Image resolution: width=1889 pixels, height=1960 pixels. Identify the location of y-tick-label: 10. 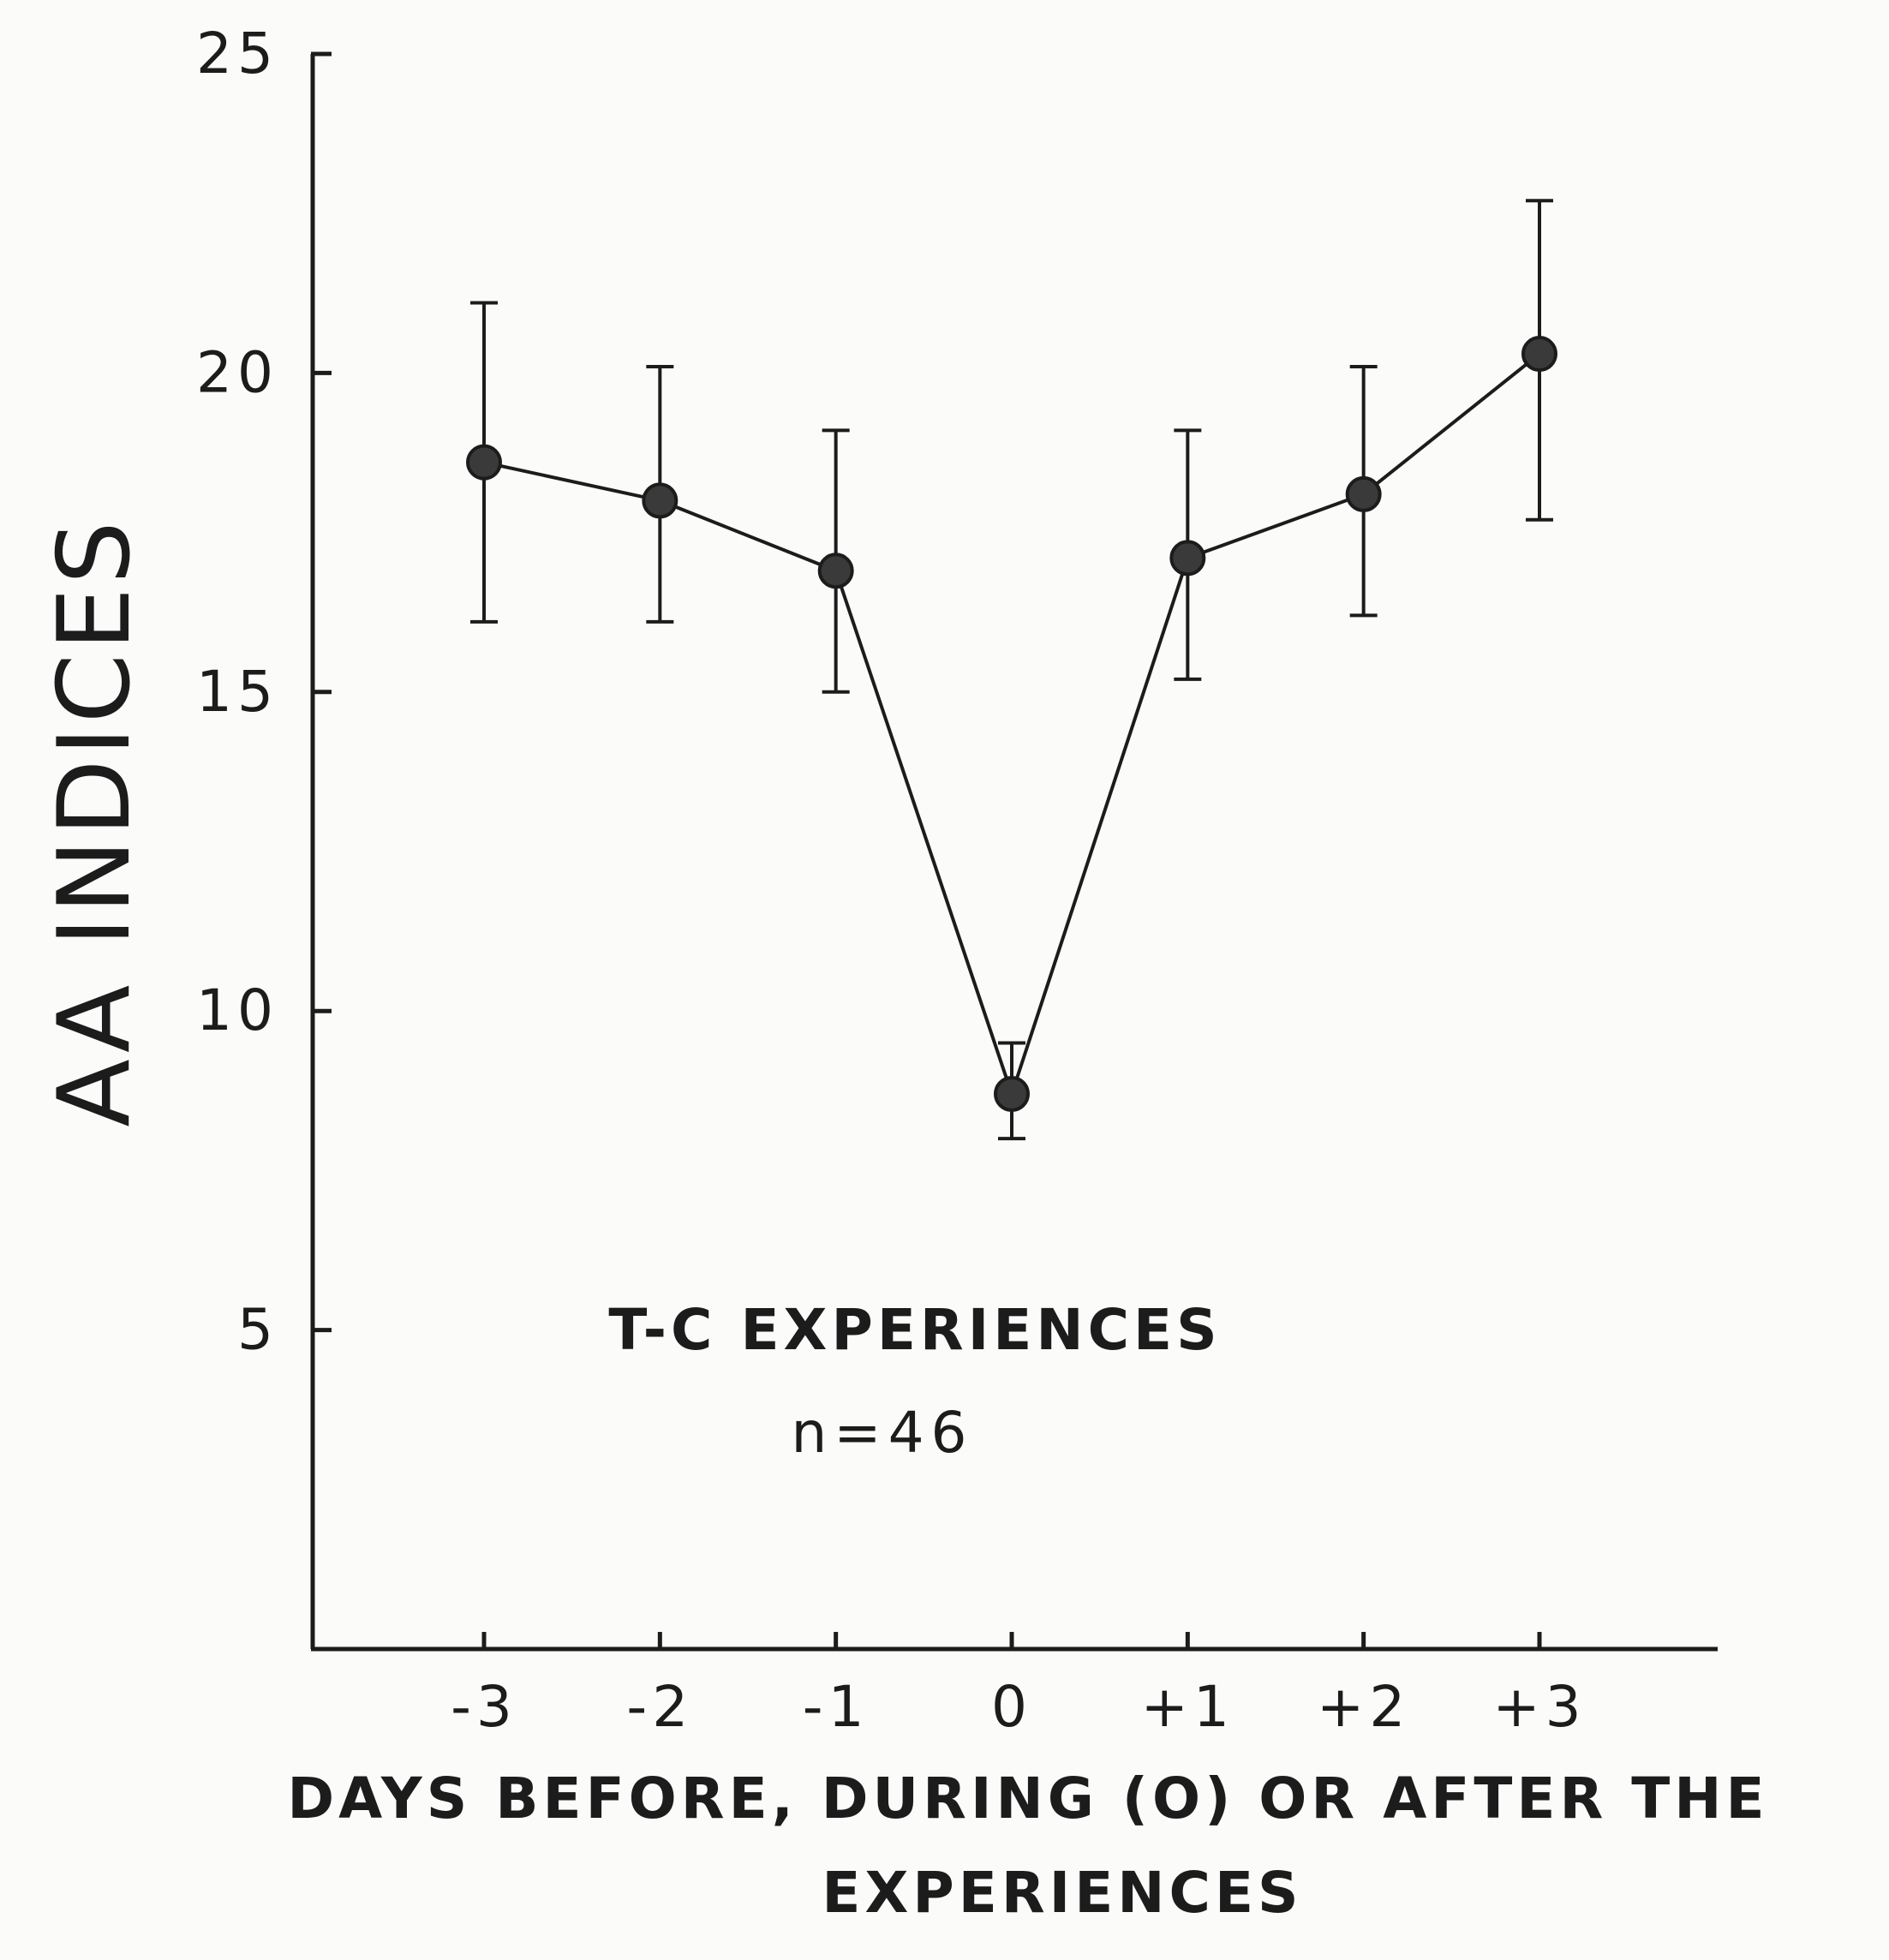
(237, 1010).